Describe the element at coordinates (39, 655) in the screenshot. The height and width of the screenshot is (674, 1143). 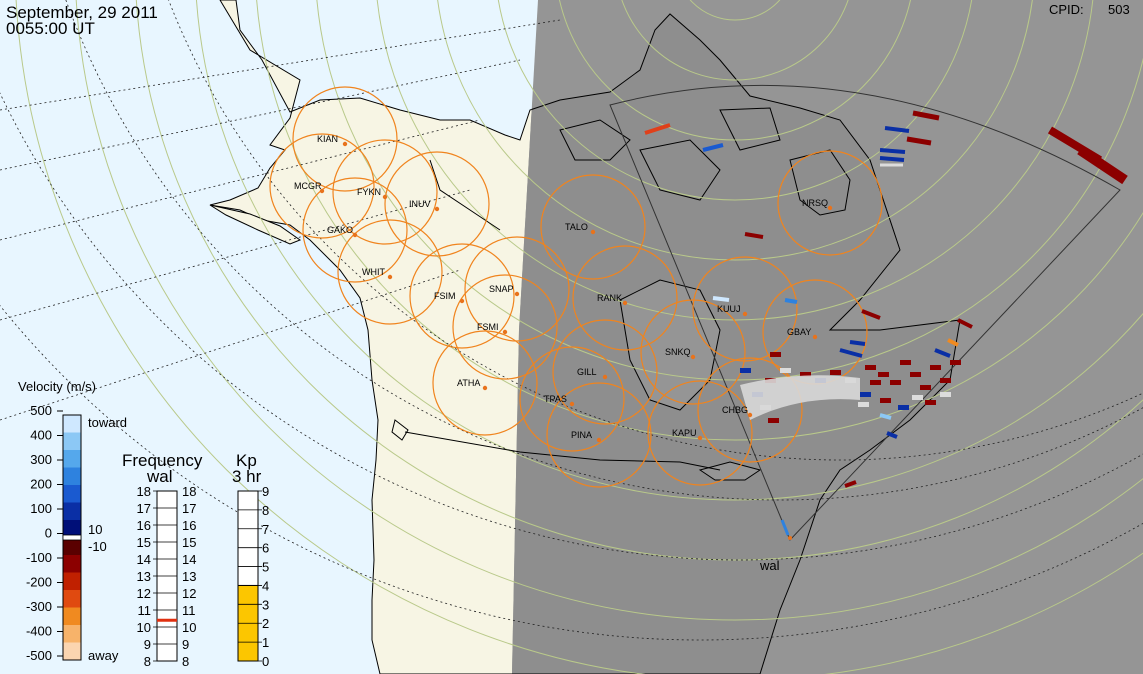
I see `velocity-tick: -500` at that location.